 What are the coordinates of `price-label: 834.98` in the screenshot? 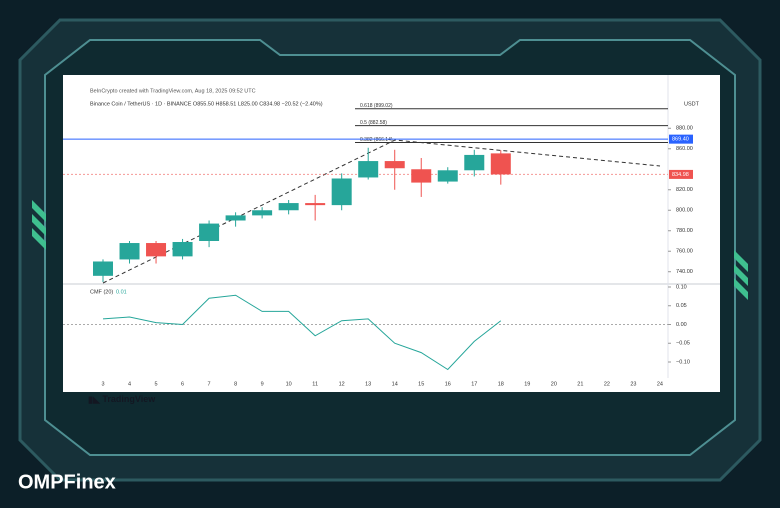 It's located at (680, 175).